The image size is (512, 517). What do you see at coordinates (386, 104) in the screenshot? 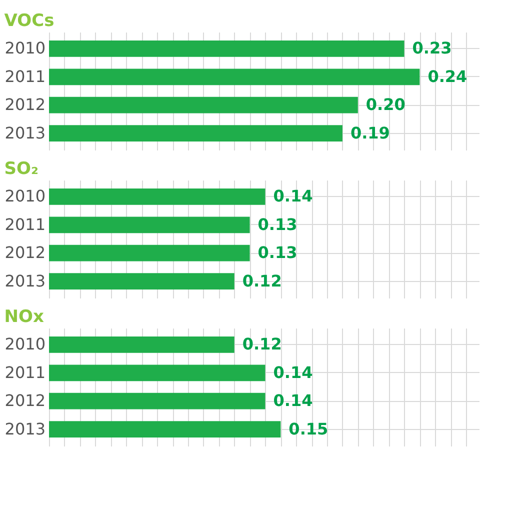
I see `data-label: 0.20` at bounding box center [386, 104].